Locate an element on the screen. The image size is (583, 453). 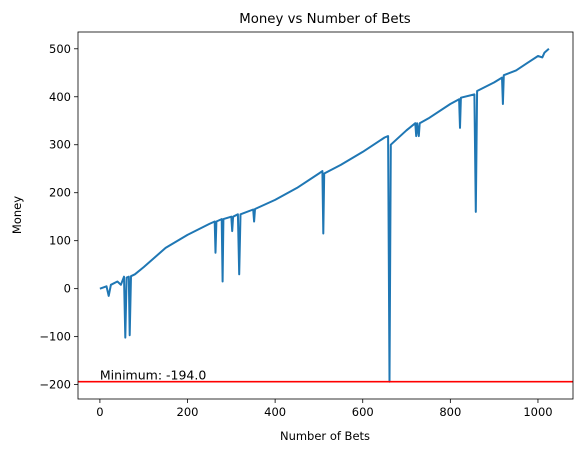
y-tick-label: 500 is located at coordinates (60, 49).